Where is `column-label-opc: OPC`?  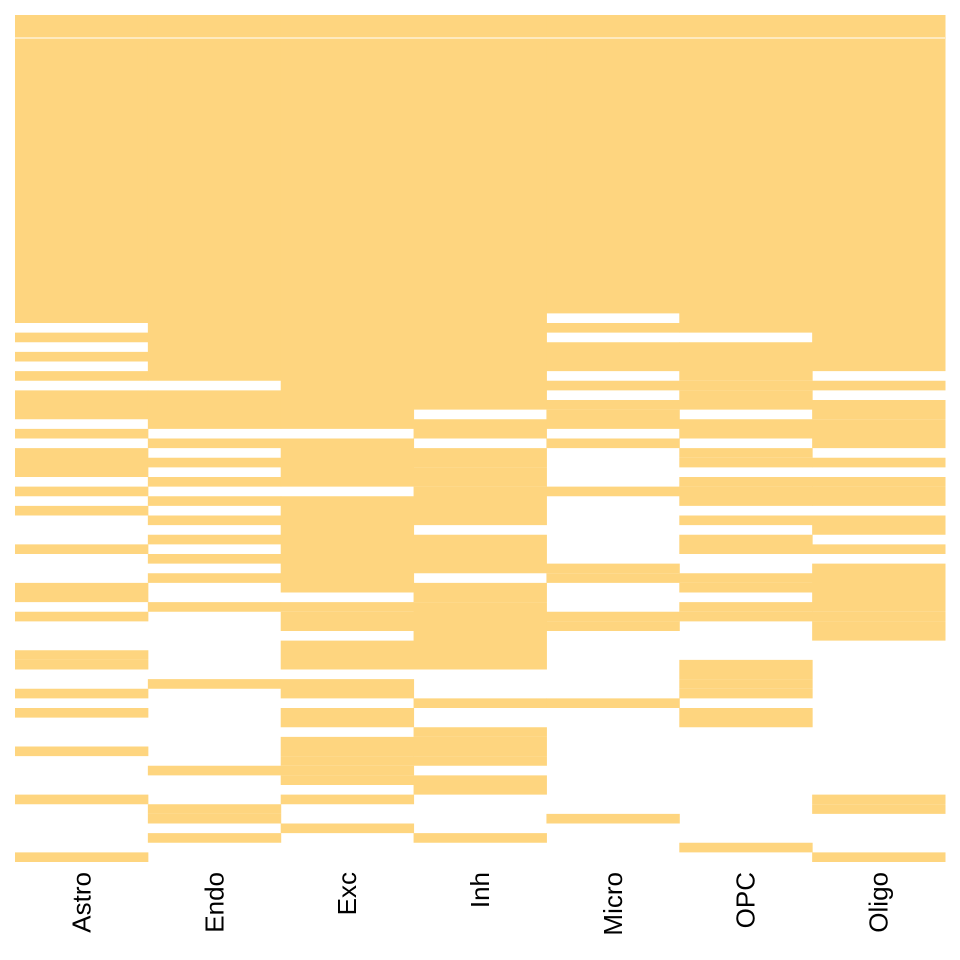 column-label-opc: OPC is located at coordinates (746, 900).